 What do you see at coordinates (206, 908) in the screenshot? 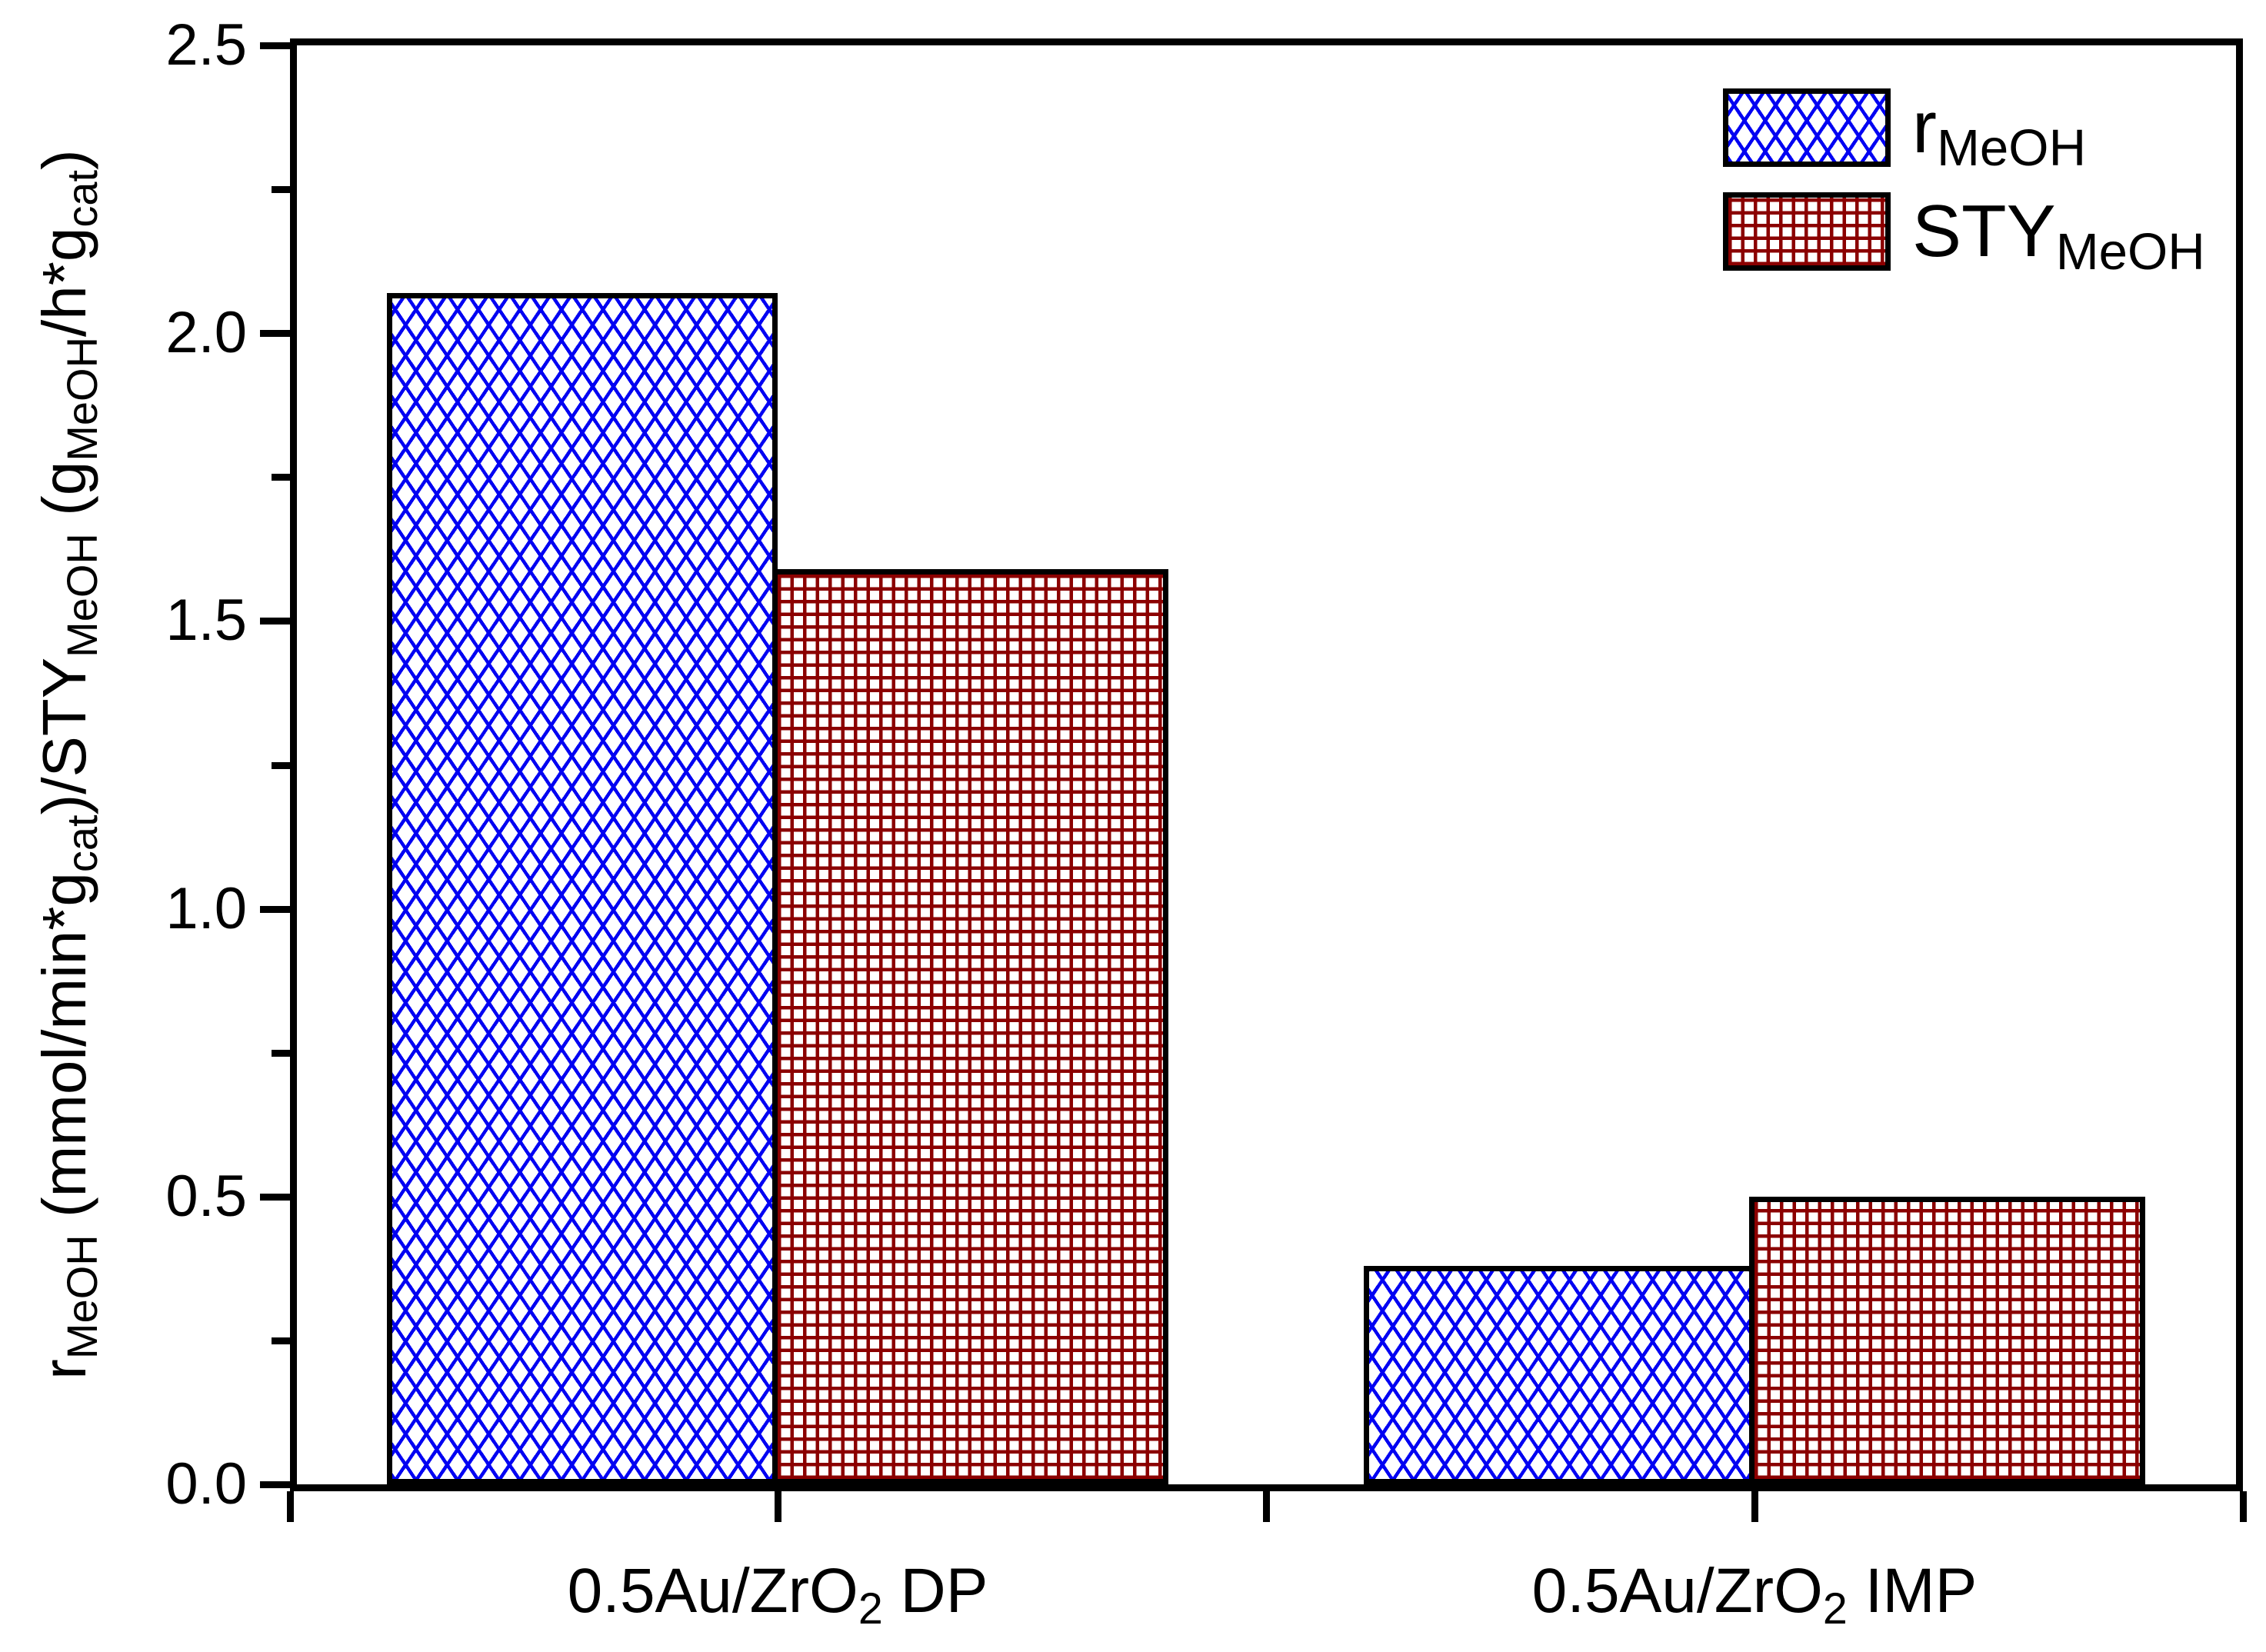
I see `y-tick-label: 1.0` at bounding box center [206, 908].